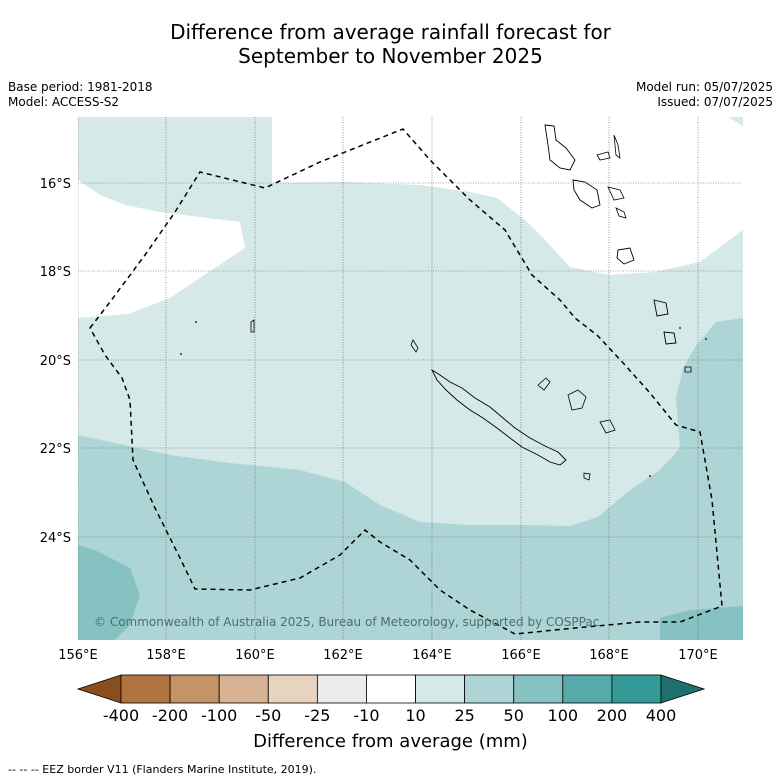 This screenshot has height=781, width=781. What do you see at coordinates (521, 655) in the screenshot?
I see `lon-label: 166°E` at bounding box center [521, 655].